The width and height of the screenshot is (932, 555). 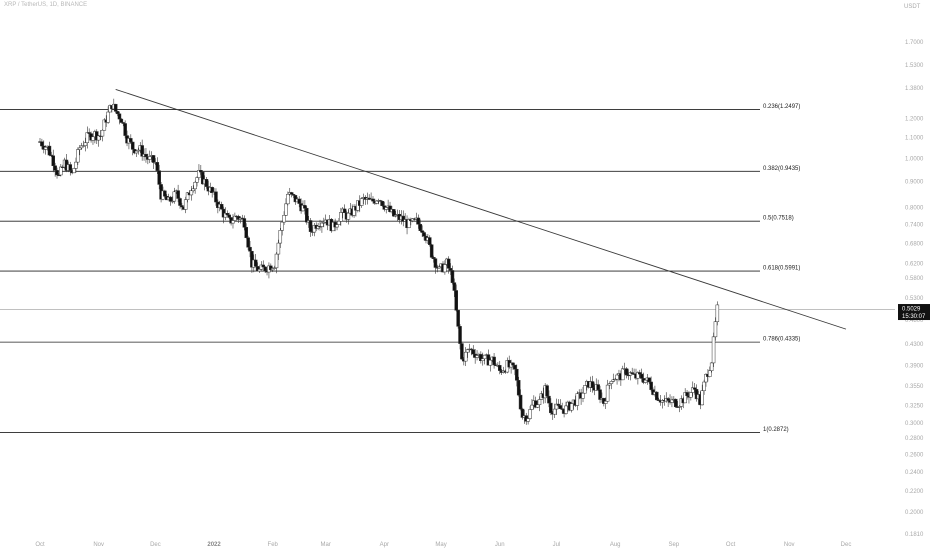 I want to click on y-axis-tick-label: 1.3800, so click(x=914, y=89).